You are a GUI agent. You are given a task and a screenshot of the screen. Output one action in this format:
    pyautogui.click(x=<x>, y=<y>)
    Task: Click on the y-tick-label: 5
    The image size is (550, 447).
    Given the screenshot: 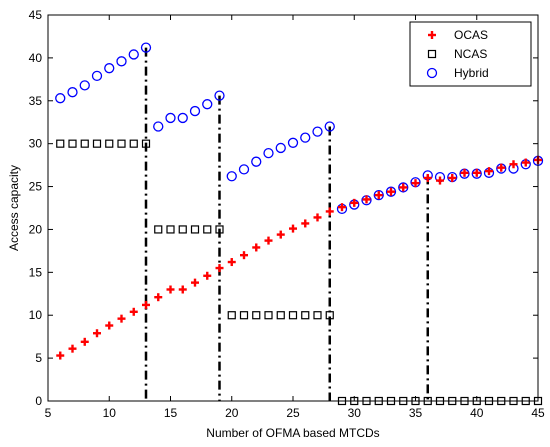 What is the action you would take?
    pyautogui.click(x=38, y=358)
    